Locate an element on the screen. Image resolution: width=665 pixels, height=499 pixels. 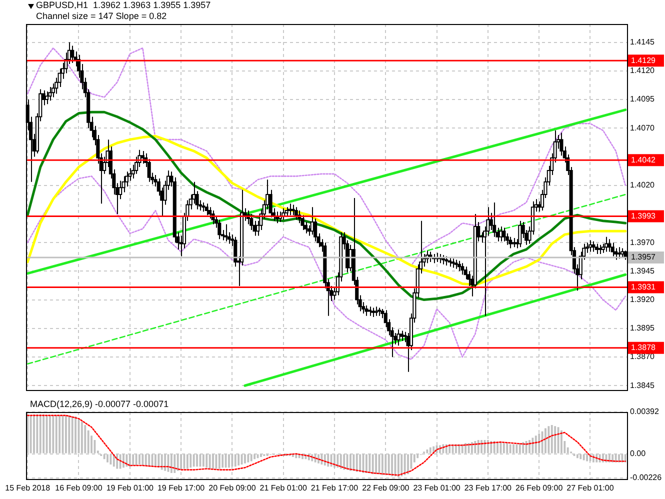
y-tick-label: 1.4145 is located at coordinates (643, 42).